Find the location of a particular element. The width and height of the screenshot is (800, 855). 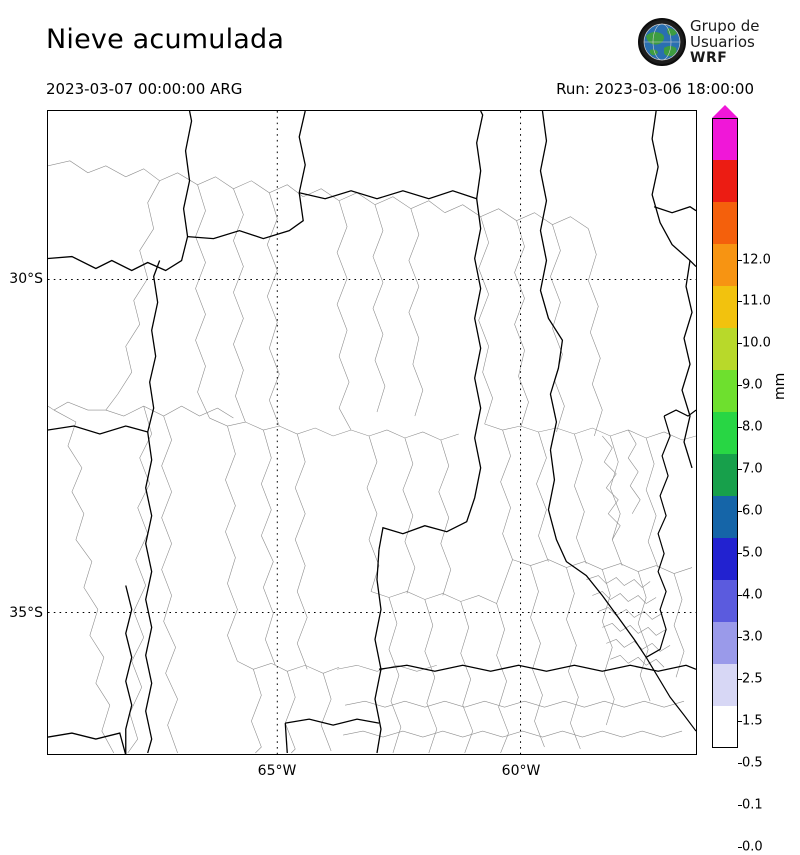

lat-label-30s: 30°S is located at coordinates (26, 279).